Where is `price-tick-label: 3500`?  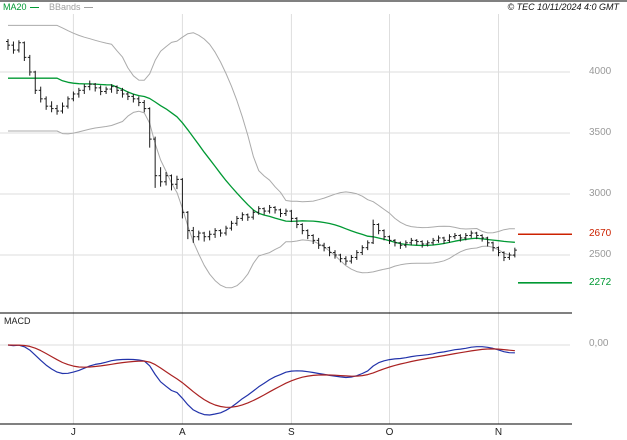 price-tick-label: 3500 is located at coordinates (600, 132).